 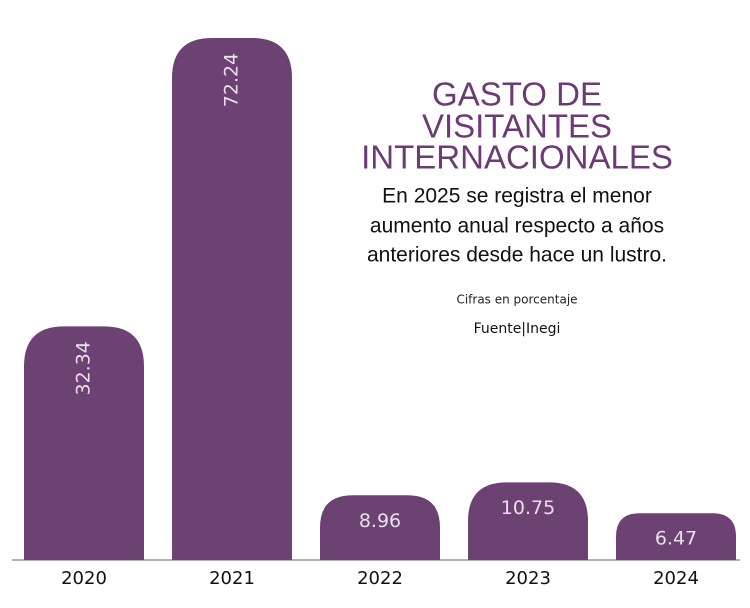 I want to click on x-tick-label: 2024, so click(x=676, y=578).